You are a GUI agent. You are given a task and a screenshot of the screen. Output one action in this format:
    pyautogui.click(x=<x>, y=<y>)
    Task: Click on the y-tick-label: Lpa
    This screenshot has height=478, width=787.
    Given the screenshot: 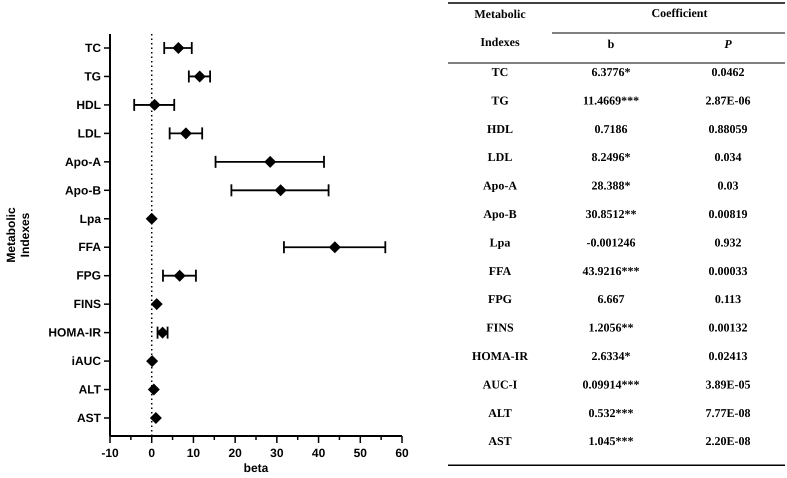 What is the action you would take?
    pyautogui.click(x=91, y=219)
    